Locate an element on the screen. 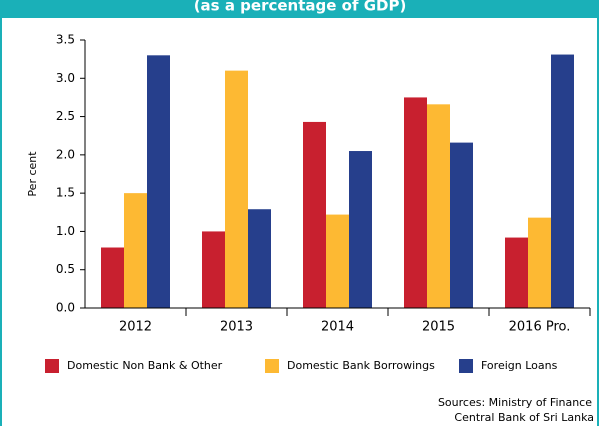  x-tick-label: 2012 is located at coordinates (135, 327).